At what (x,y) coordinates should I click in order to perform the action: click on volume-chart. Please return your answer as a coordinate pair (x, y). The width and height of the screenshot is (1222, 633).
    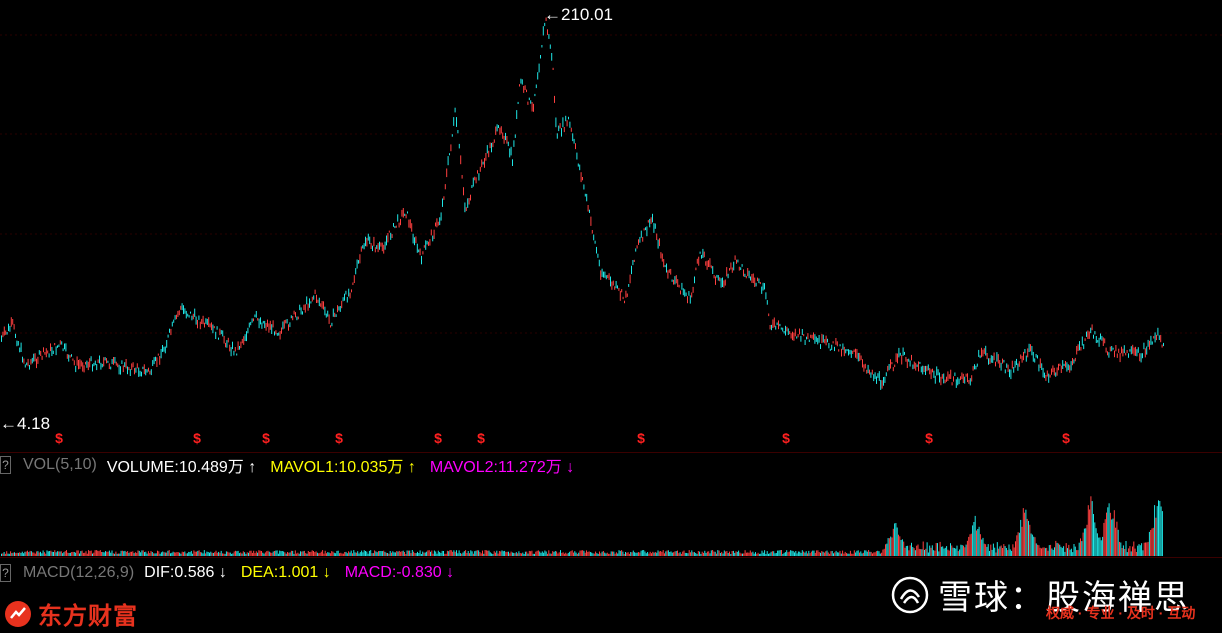
    Looking at the image, I should click on (611, 517).